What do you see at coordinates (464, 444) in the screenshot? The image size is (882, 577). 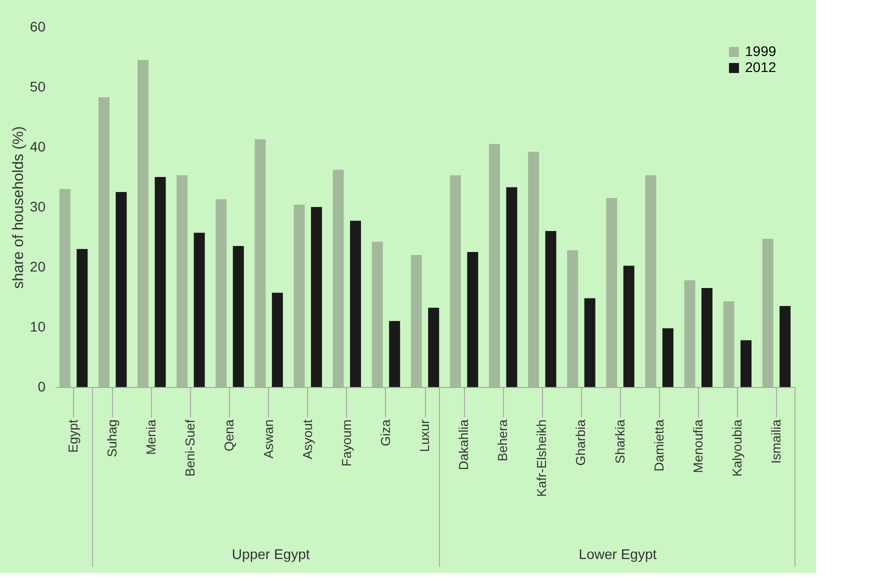 I see `x-tick-label: Dakahlia` at bounding box center [464, 444].